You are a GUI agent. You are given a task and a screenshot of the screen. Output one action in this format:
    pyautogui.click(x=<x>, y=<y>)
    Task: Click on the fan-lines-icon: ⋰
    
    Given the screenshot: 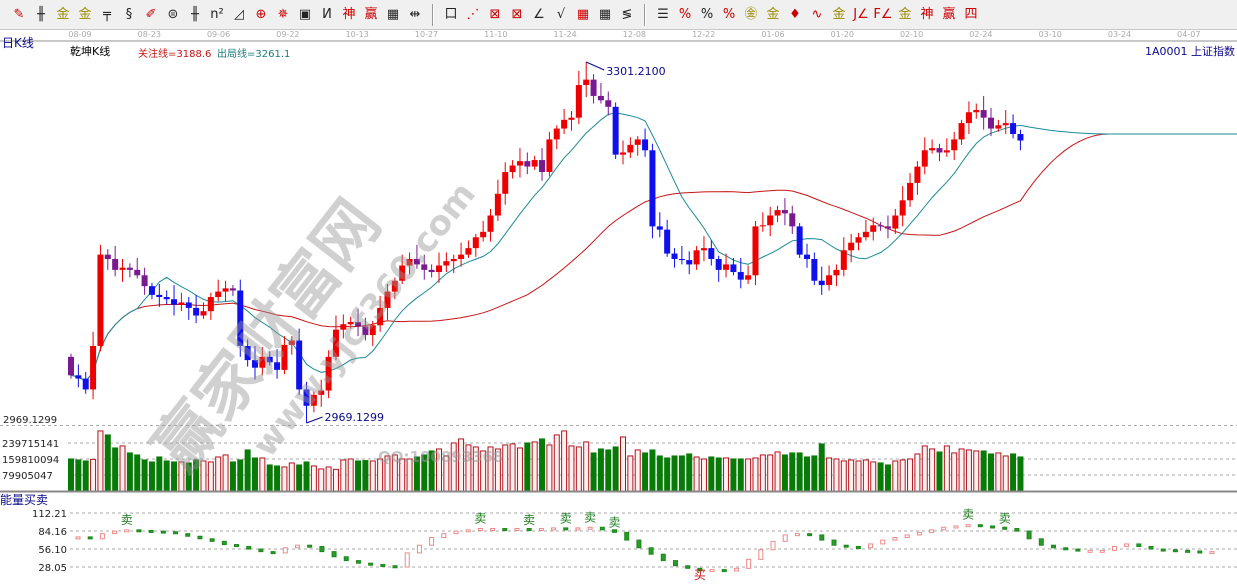 What is the action you would take?
    pyautogui.click(x=473, y=14)
    